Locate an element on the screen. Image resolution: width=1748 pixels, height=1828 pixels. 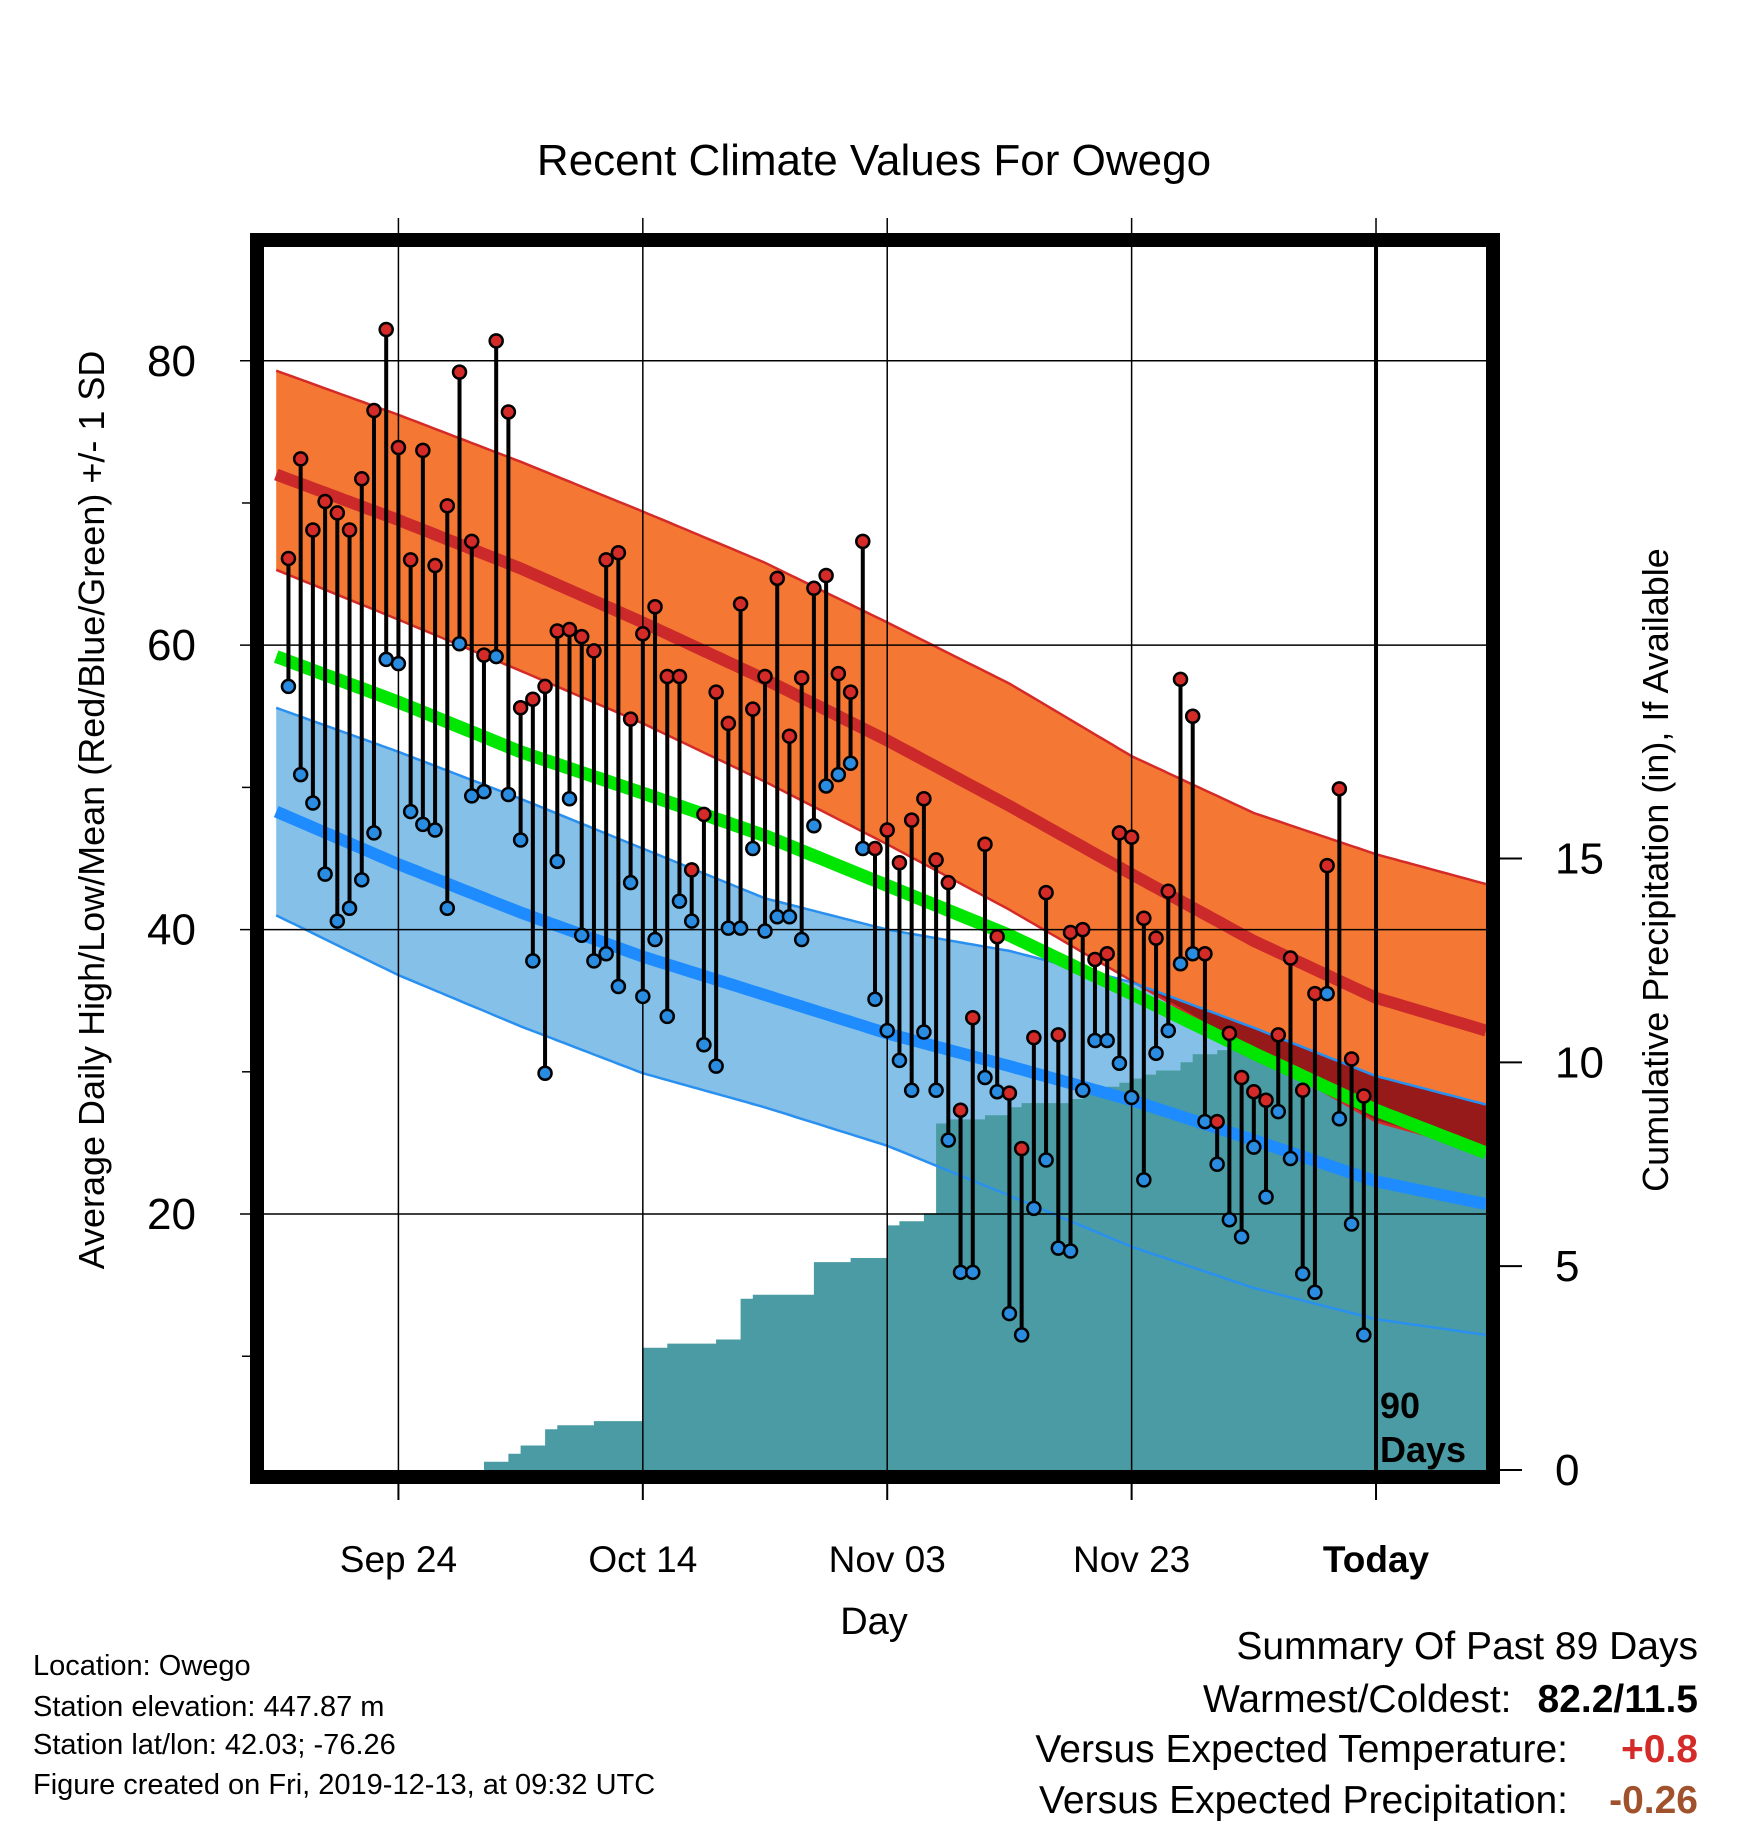
x-tick-label: Today is located at coordinates (1376, 1559).